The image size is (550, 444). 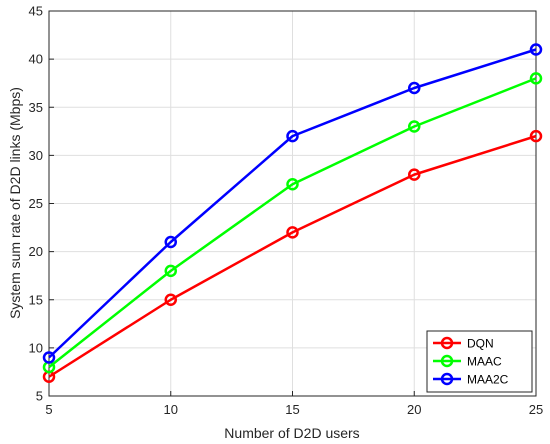 What do you see at coordinates (488, 380) in the screenshot?
I see `legend-label-maa2c: MAA2C` at bounding box center [488, 380].